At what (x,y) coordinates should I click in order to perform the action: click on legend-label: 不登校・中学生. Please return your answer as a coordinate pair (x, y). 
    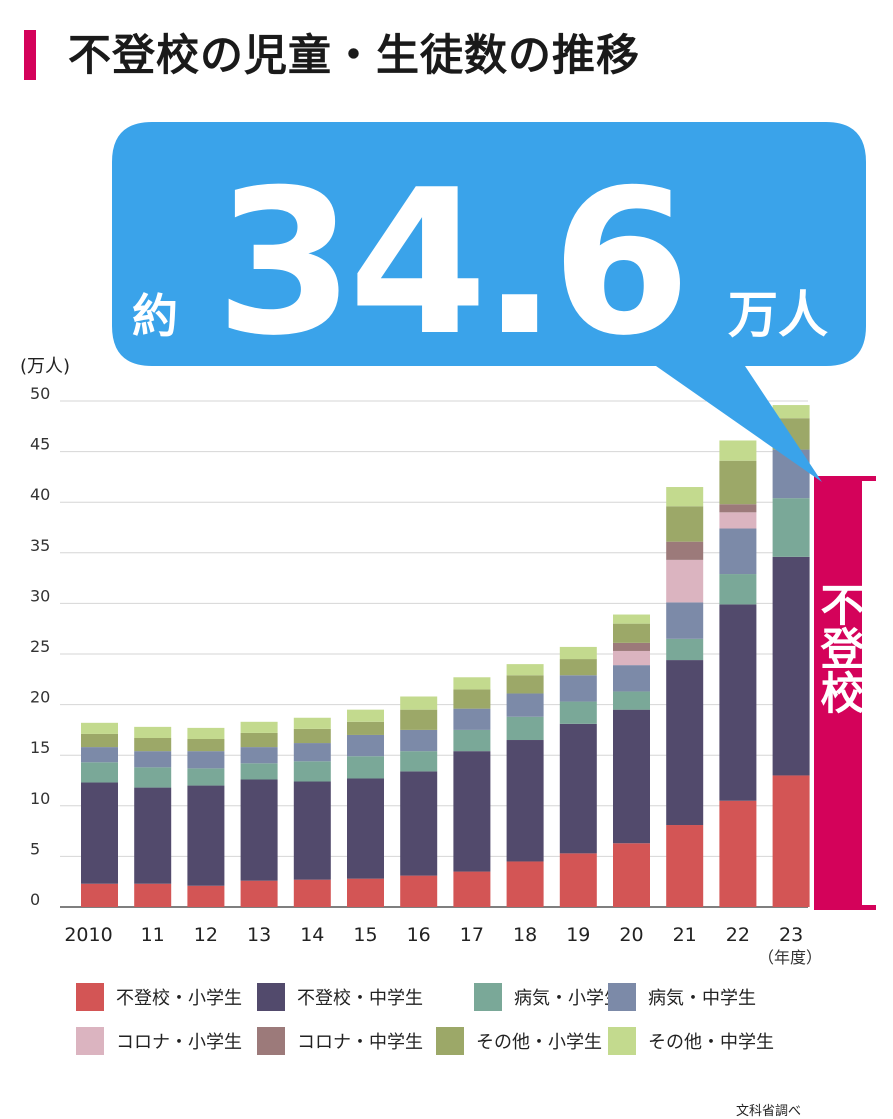
    Looking at the image, I should click on (360, 998).